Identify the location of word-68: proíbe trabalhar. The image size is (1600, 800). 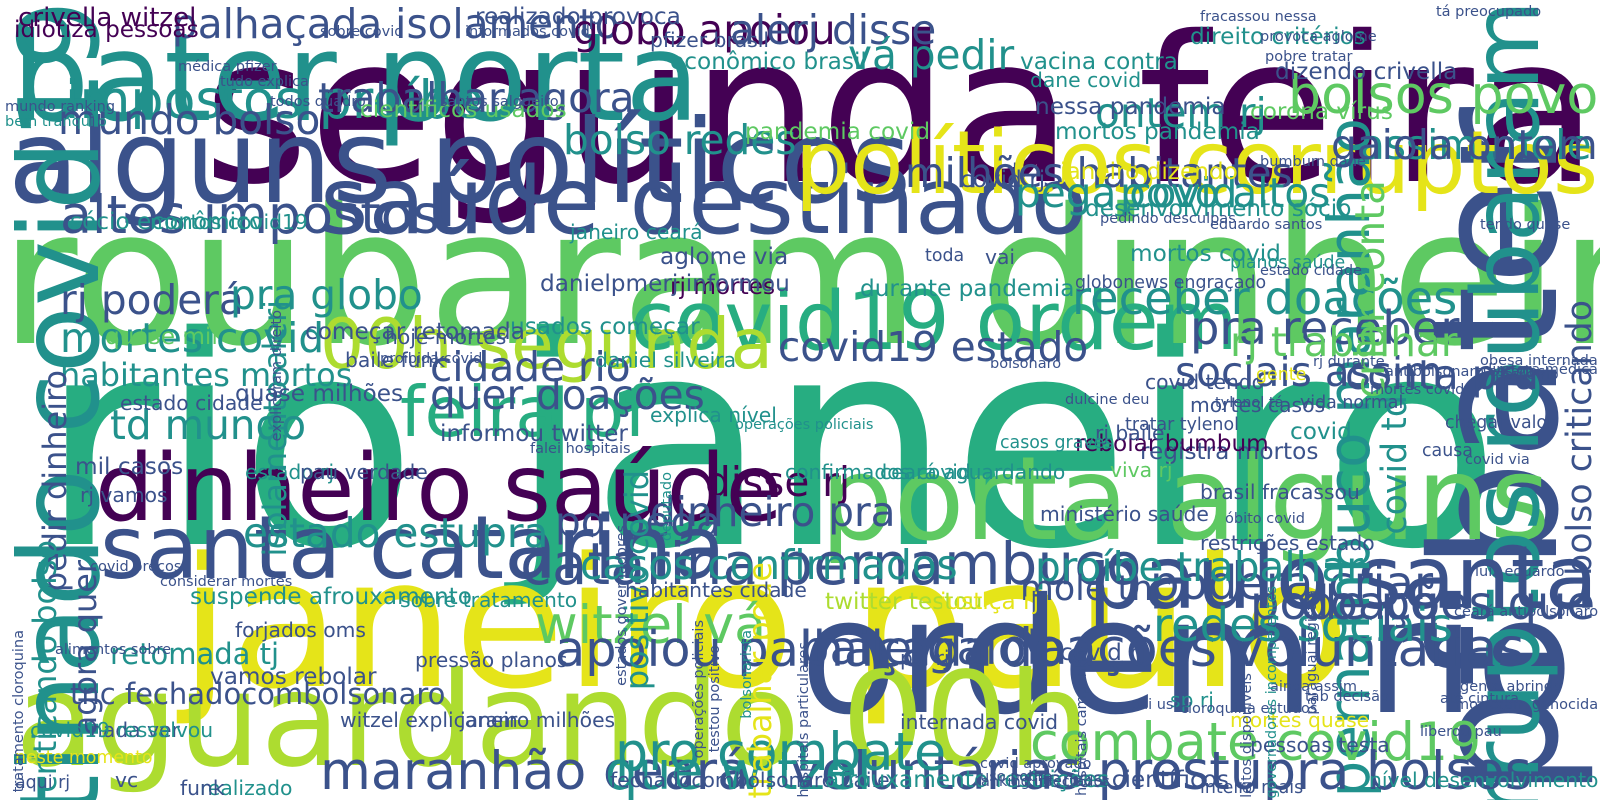
(1199, 567).